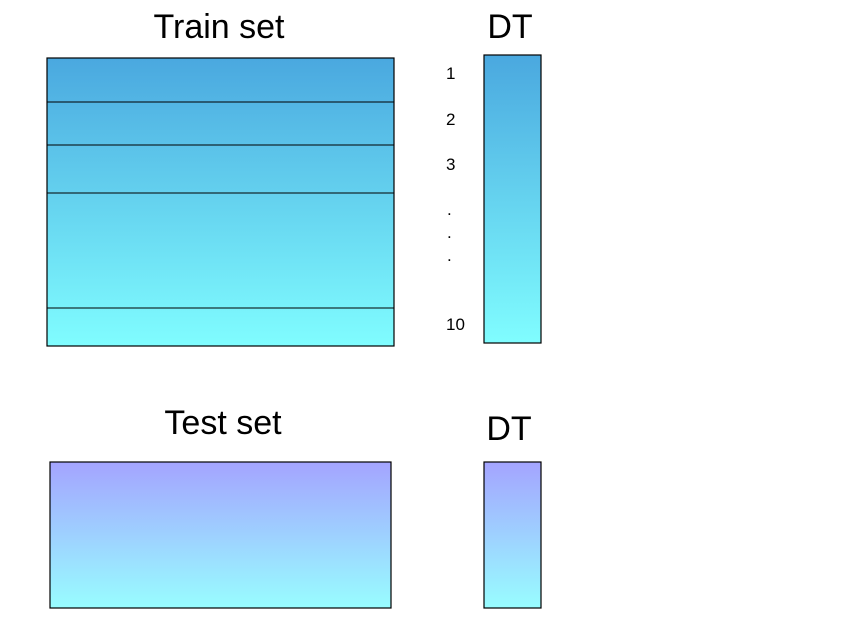  I want to click on fold-label-1: 1, so click(450, 73).